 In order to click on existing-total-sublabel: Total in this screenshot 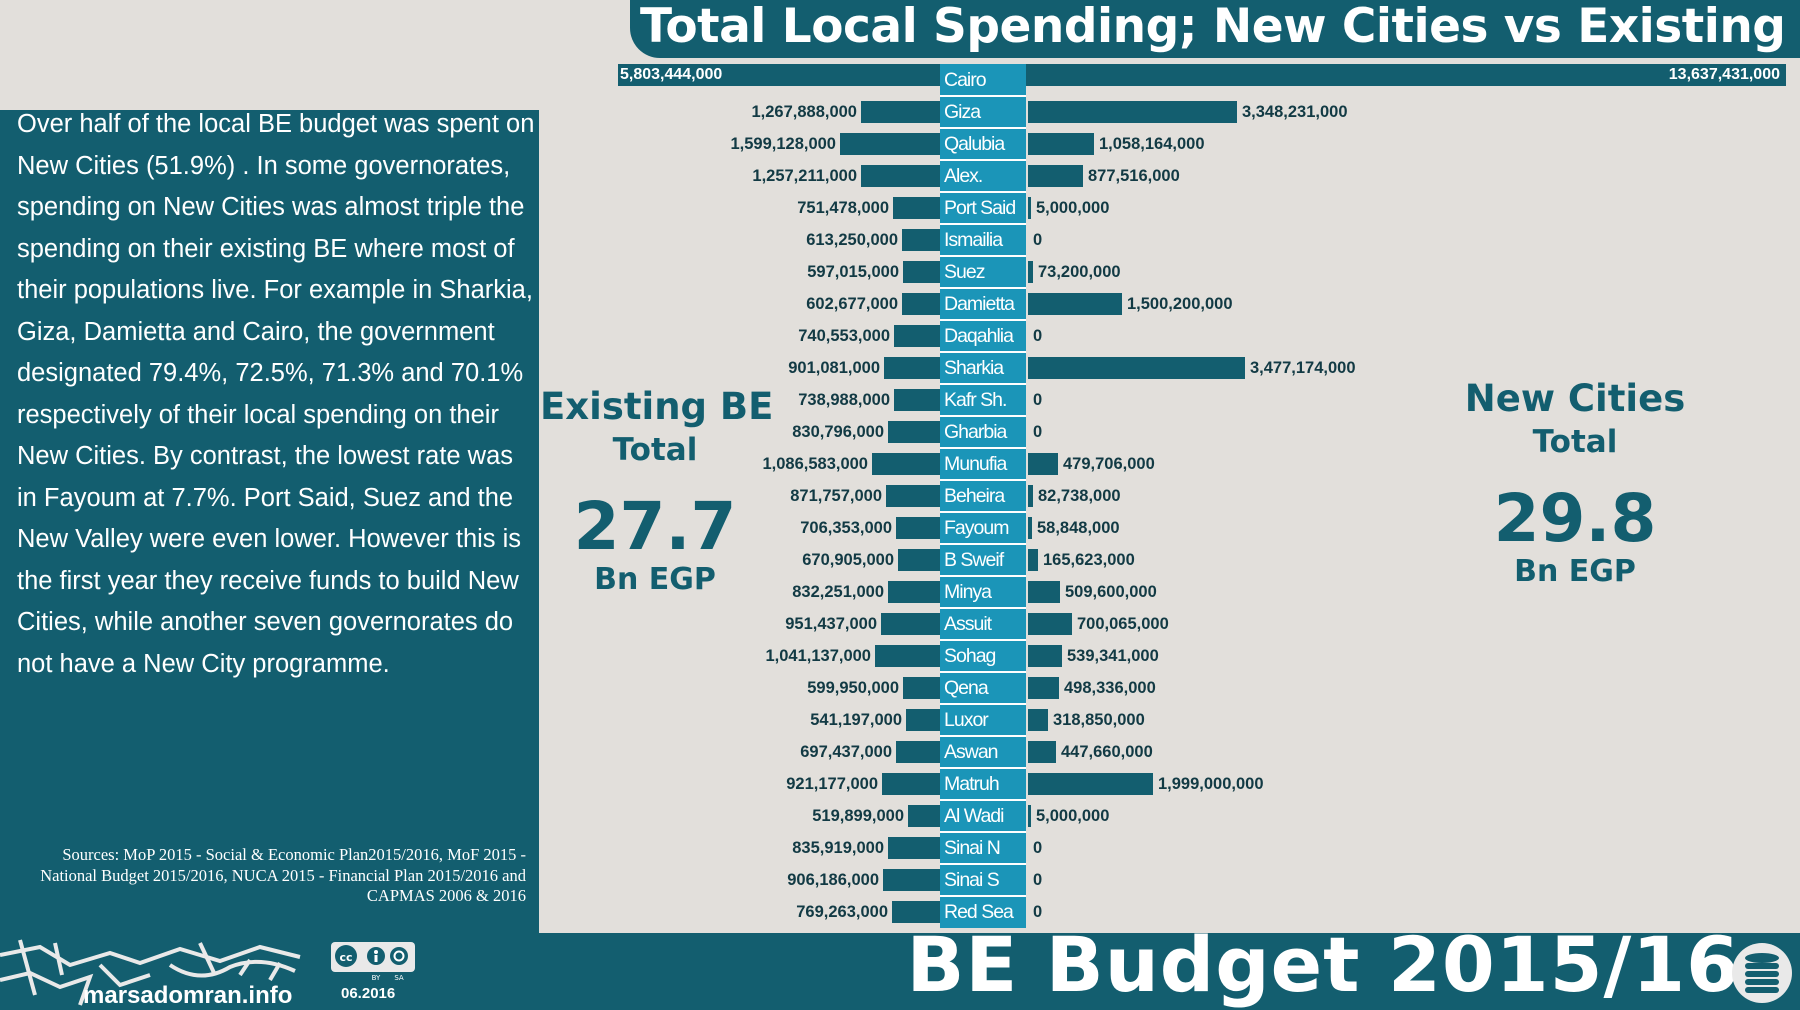, I will do `click(655, 450)`.